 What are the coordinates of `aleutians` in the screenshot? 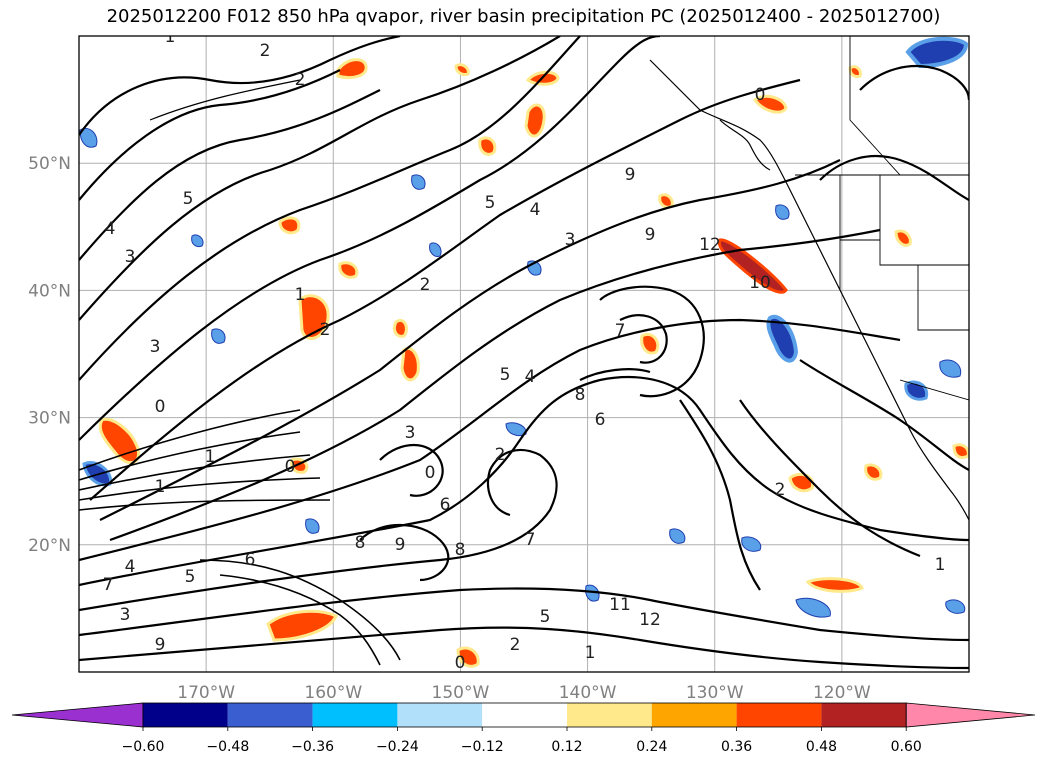 It's located at (225, 100).